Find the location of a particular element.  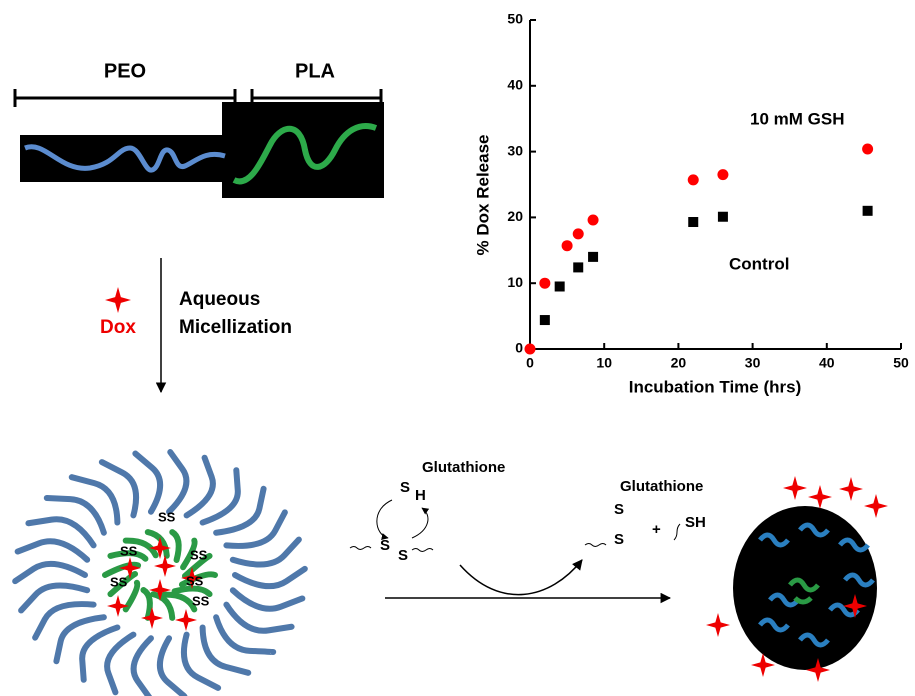

y-tick-label: 30 is located at coordinates (515, 150).